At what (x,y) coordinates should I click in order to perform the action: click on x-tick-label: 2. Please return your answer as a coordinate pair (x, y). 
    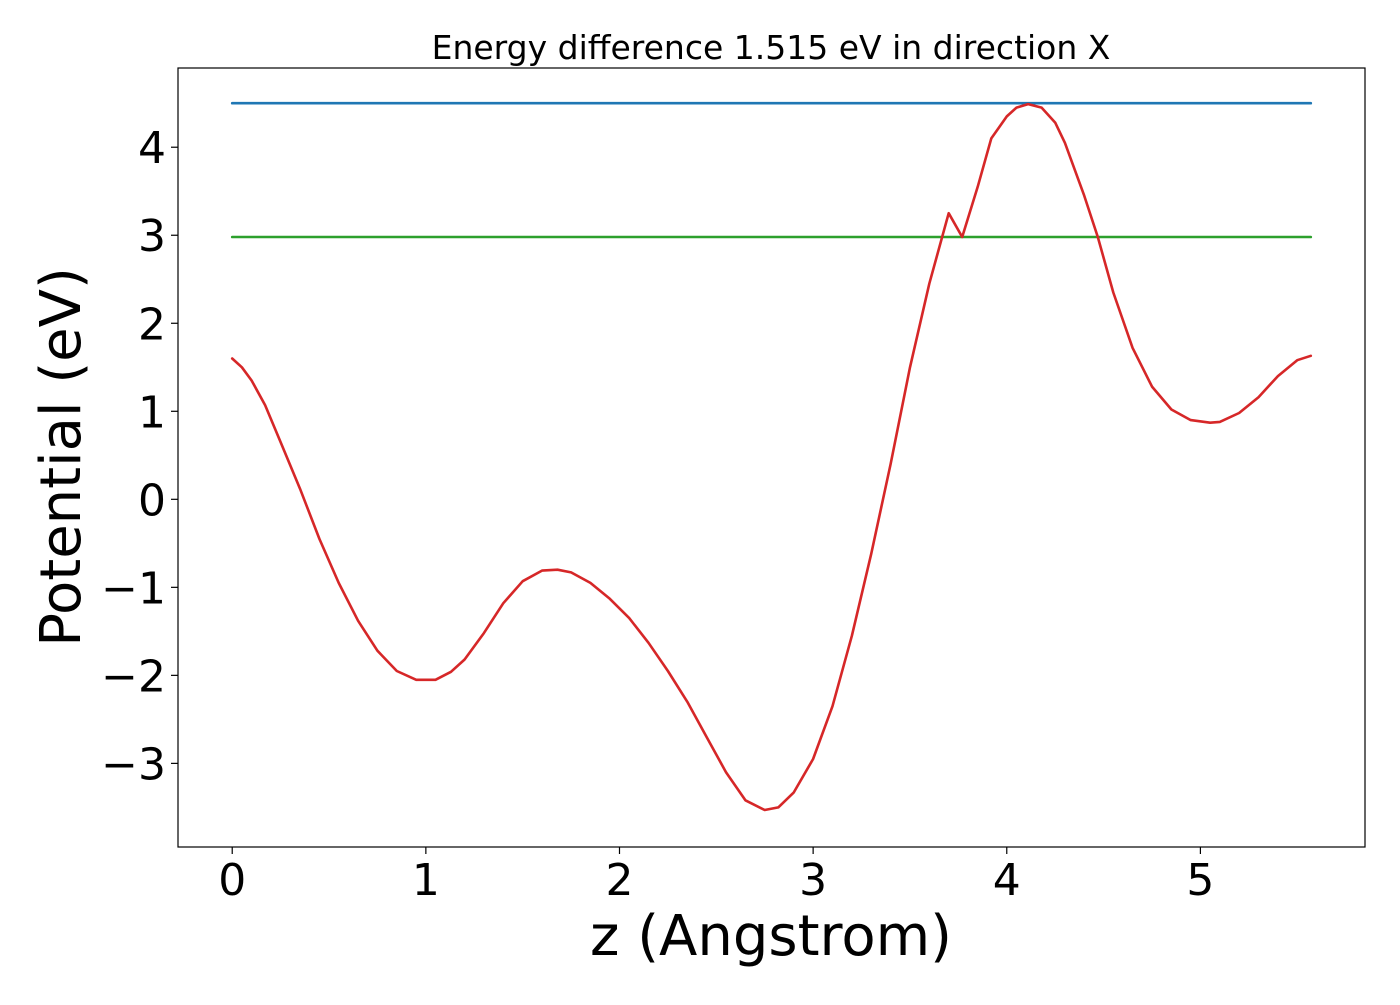
    Looking at the image, I should click on (619, 880).